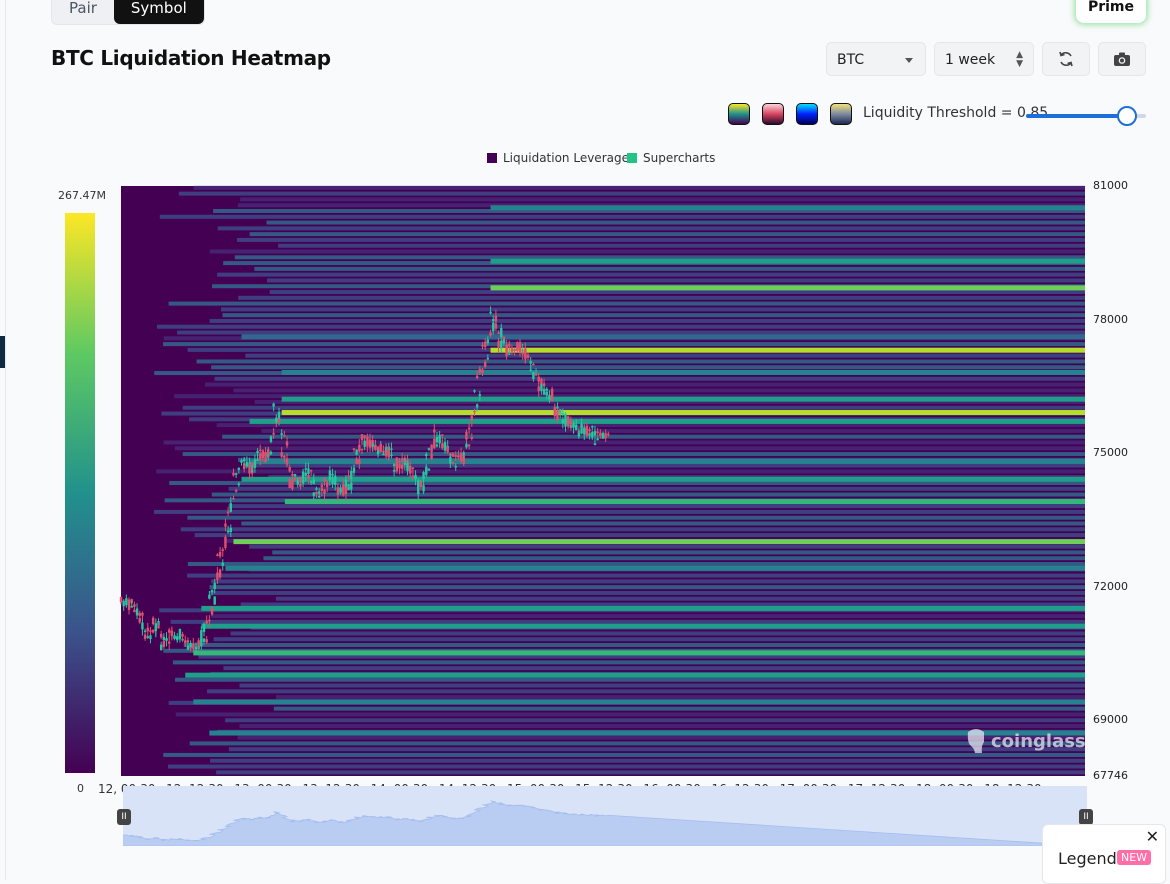  I want to click on tab-symbol: Symbol, so click(158, 12).